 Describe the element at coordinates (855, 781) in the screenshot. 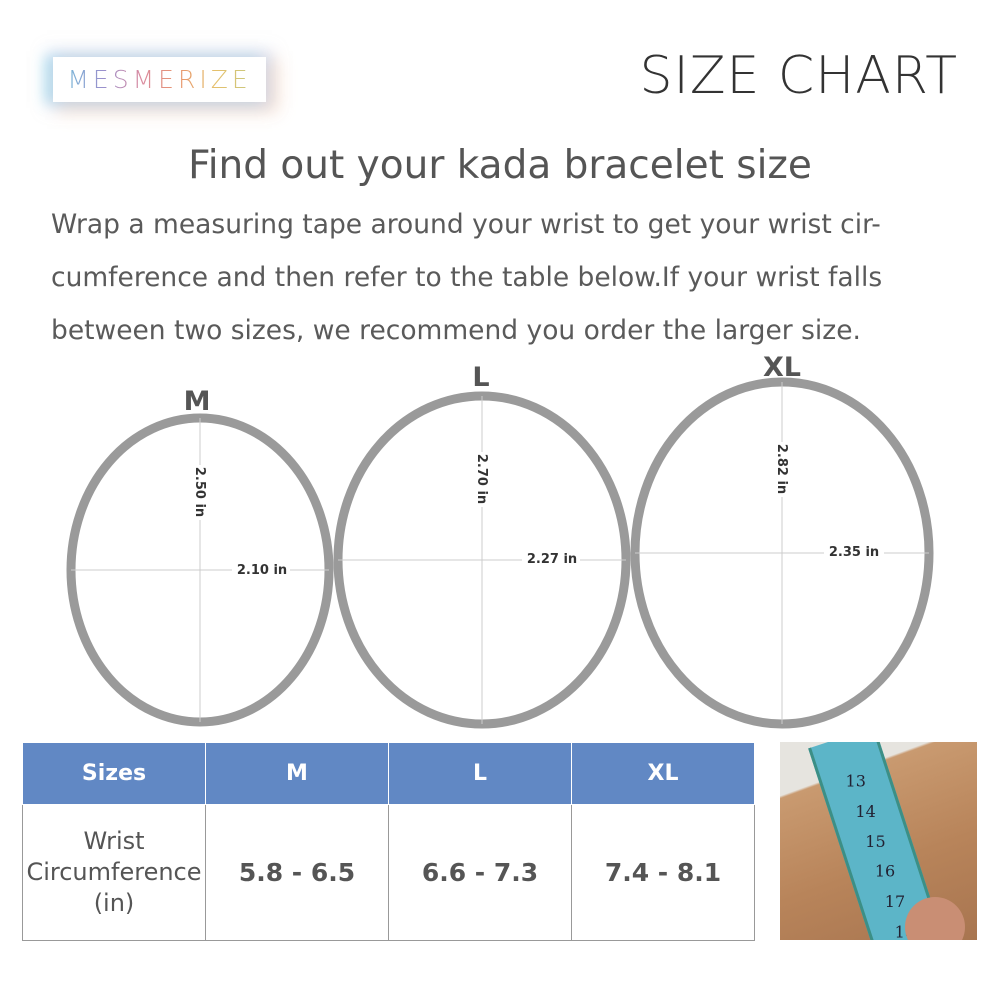

I see `tape-number: 13` at that location.